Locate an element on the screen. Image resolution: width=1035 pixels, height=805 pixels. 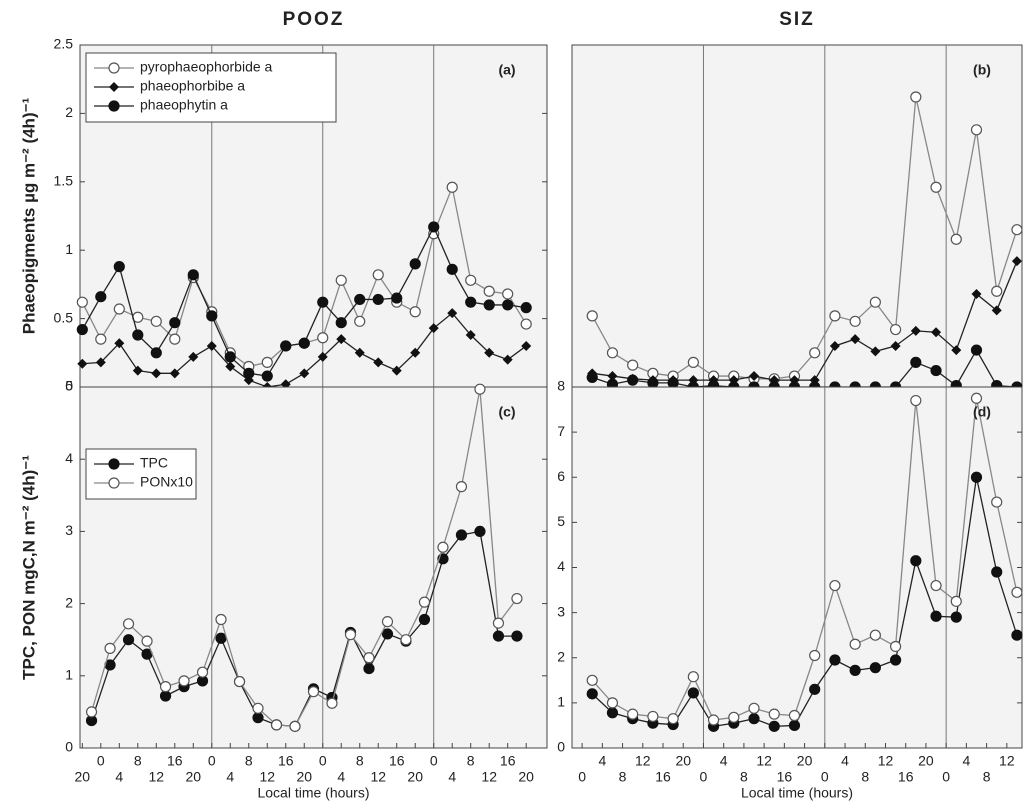
x-axis-label: Local time (hours) is located at coordinates (313, 793).